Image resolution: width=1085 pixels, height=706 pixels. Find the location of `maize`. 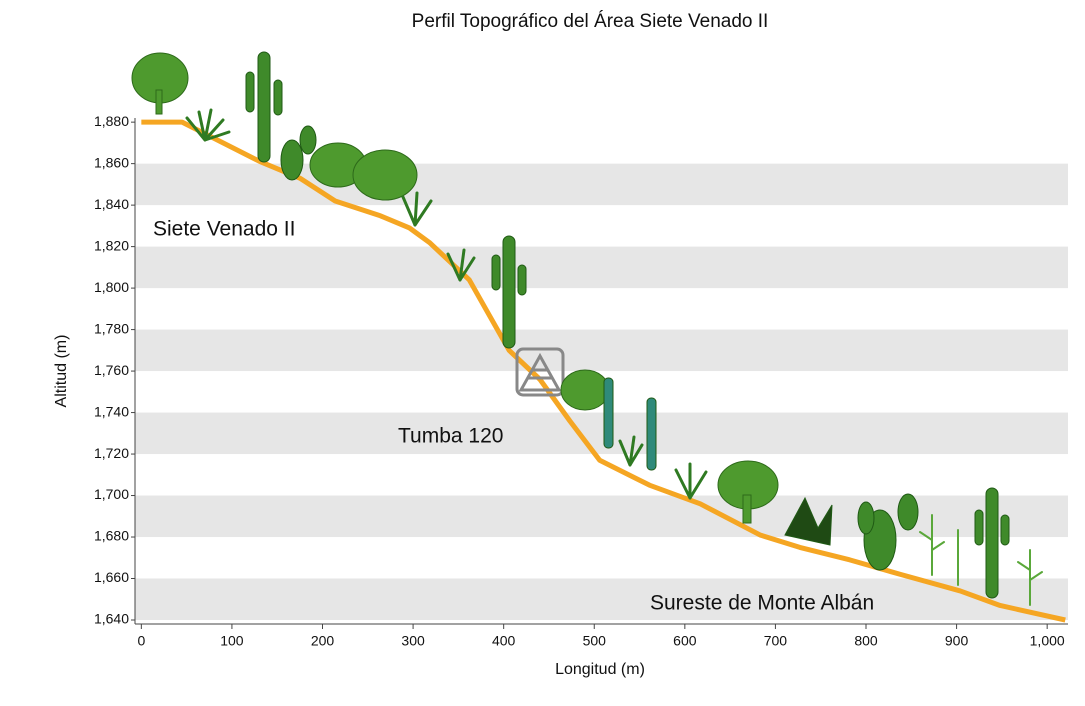

maize is located at coordinates (981, 560).